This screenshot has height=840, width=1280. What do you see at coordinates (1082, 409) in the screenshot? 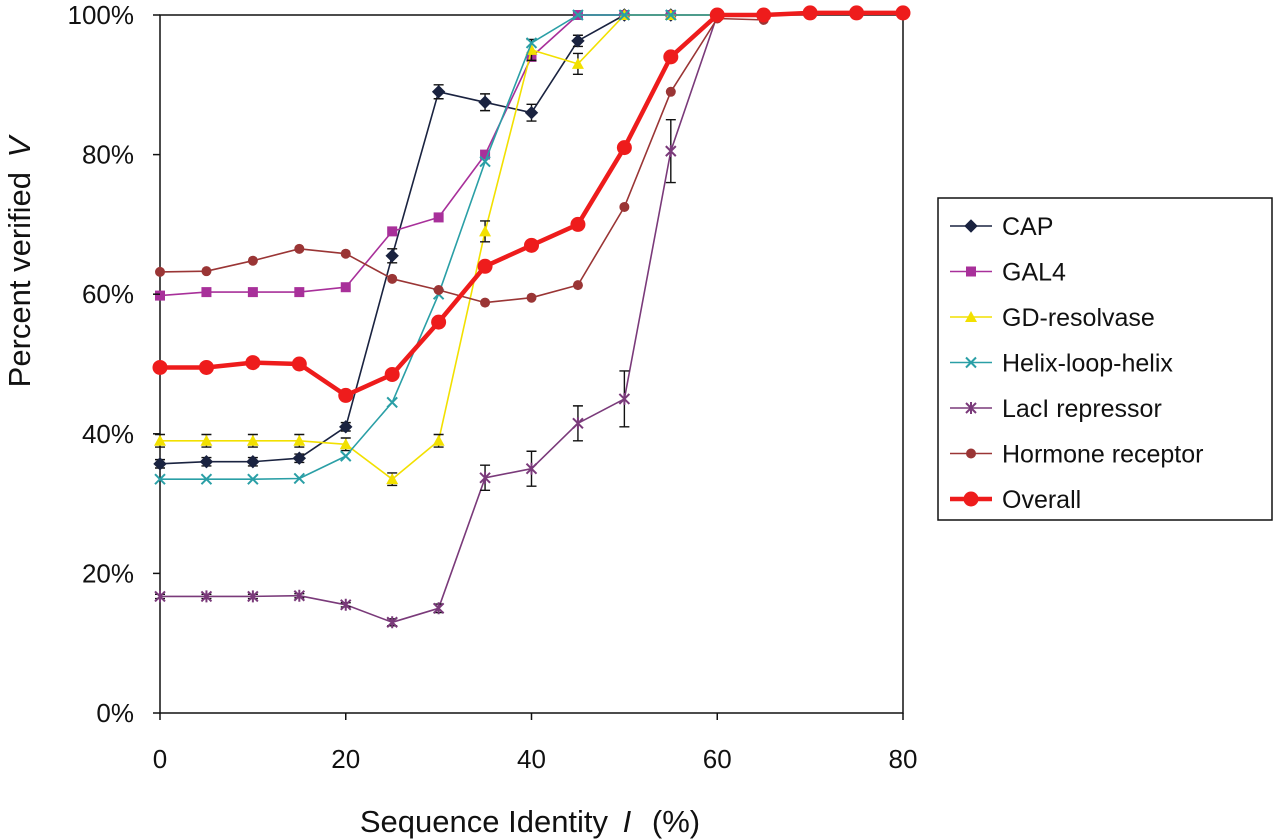
I see `legend-label: LacI repressor` at bounding box center [1082, 409].